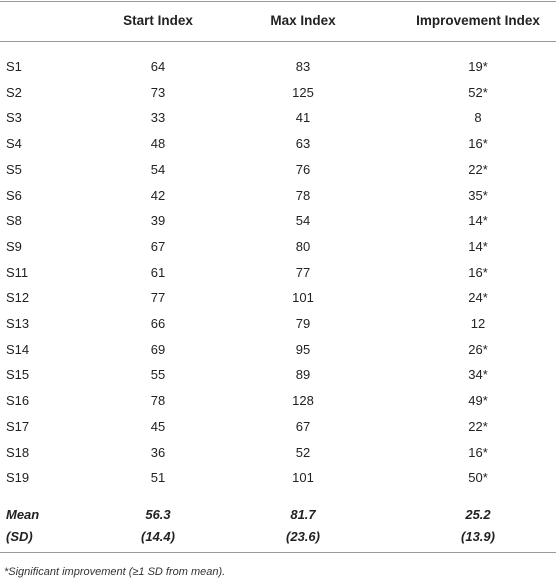 The width and height of the screenshot is (556, 585). I want to click on cell-value: 95, so click(303, 349).